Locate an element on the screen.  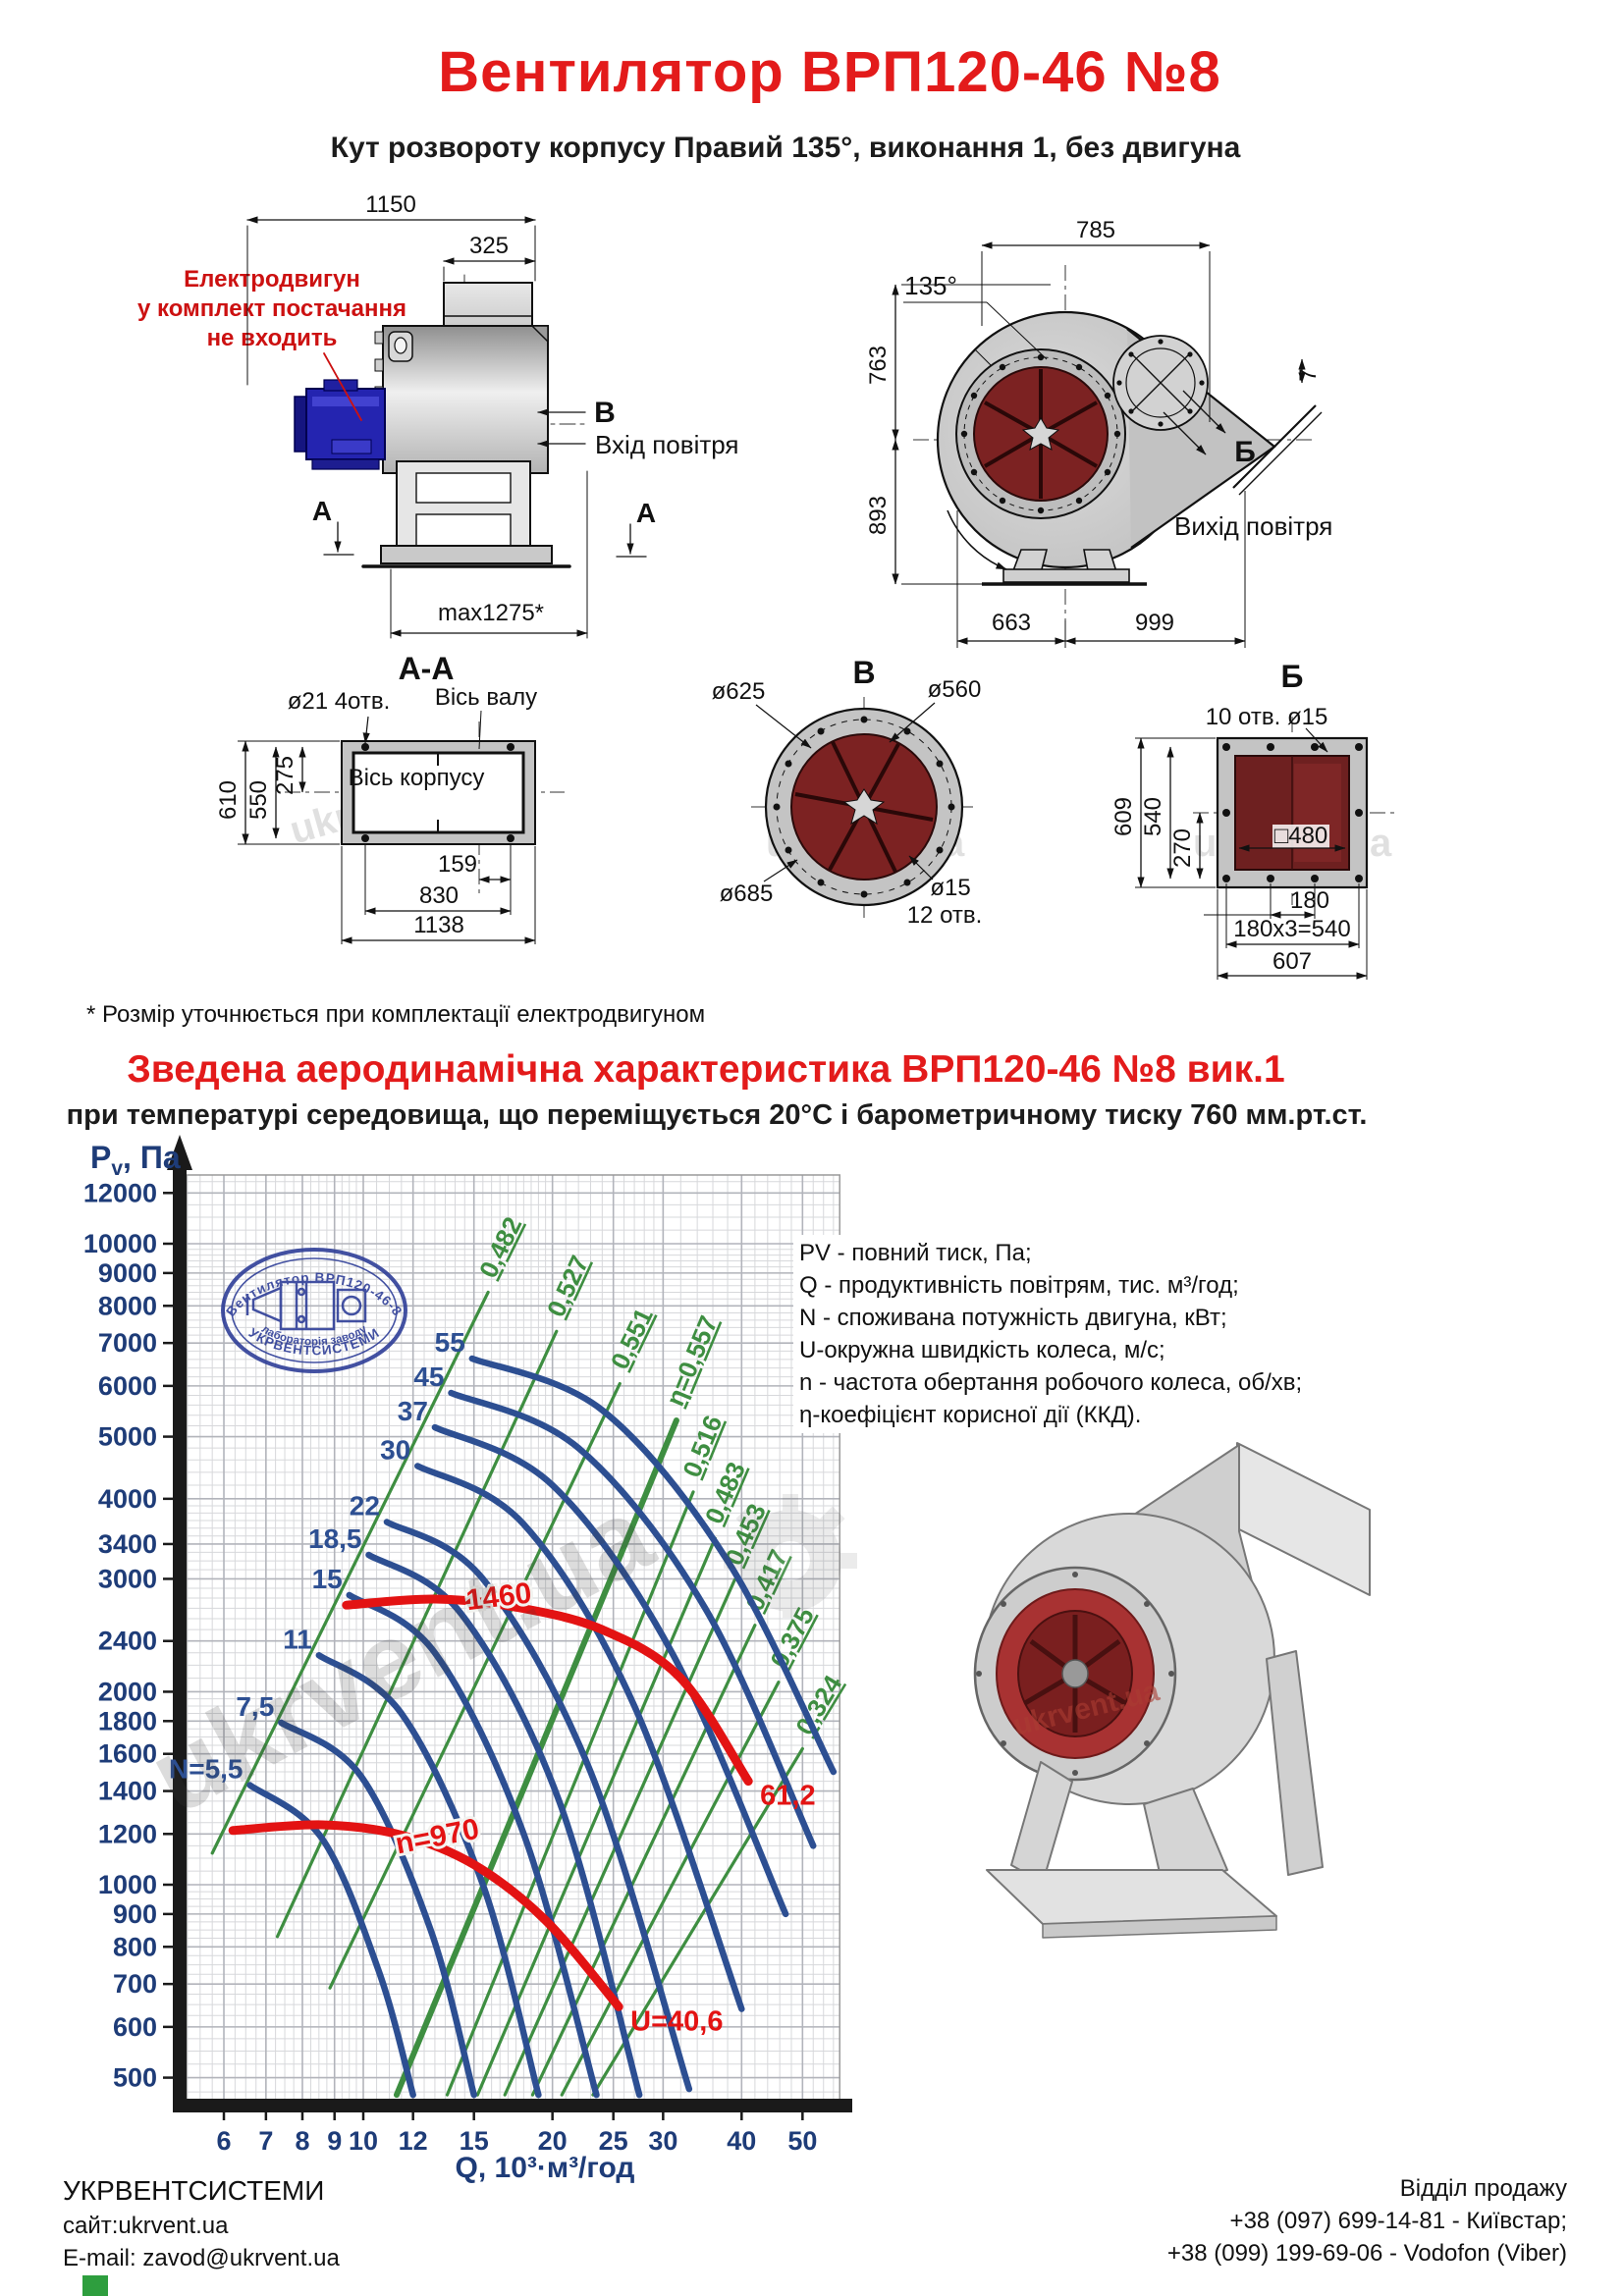
holes-21-label: ø21 4отв. is located at coordinates (339, 701).